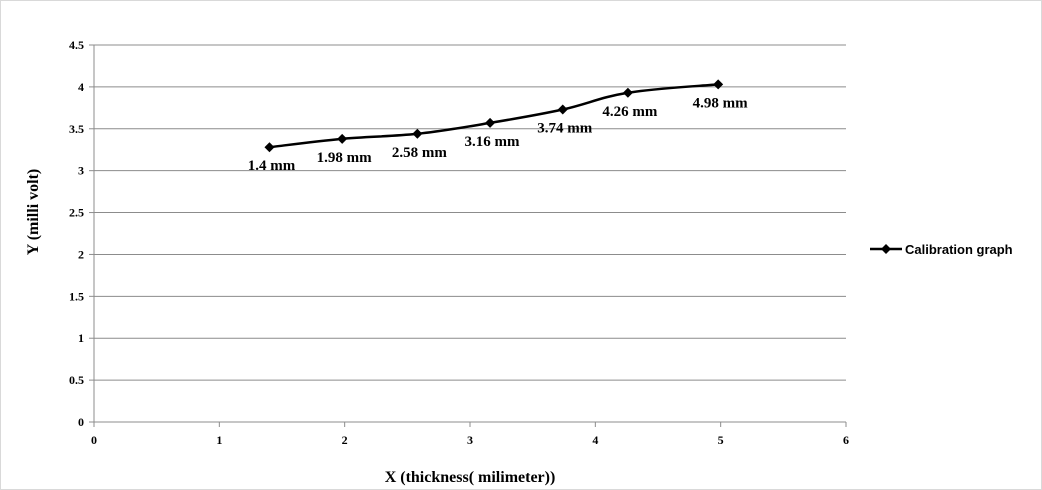 This screenshot has width=1042, height=490. Describe the element at coordinates (81, 171) in the screenshot. I see `y-tick-label: 3` at that location.